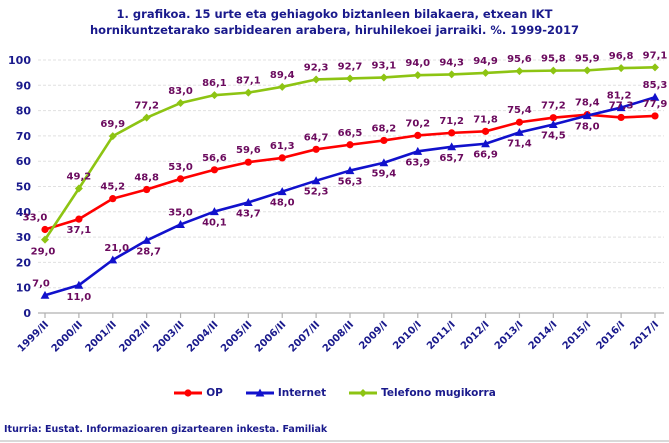 This screenshot has width=669, height=443. I want to click on data-point-label: 65,7, so click(451, 158).